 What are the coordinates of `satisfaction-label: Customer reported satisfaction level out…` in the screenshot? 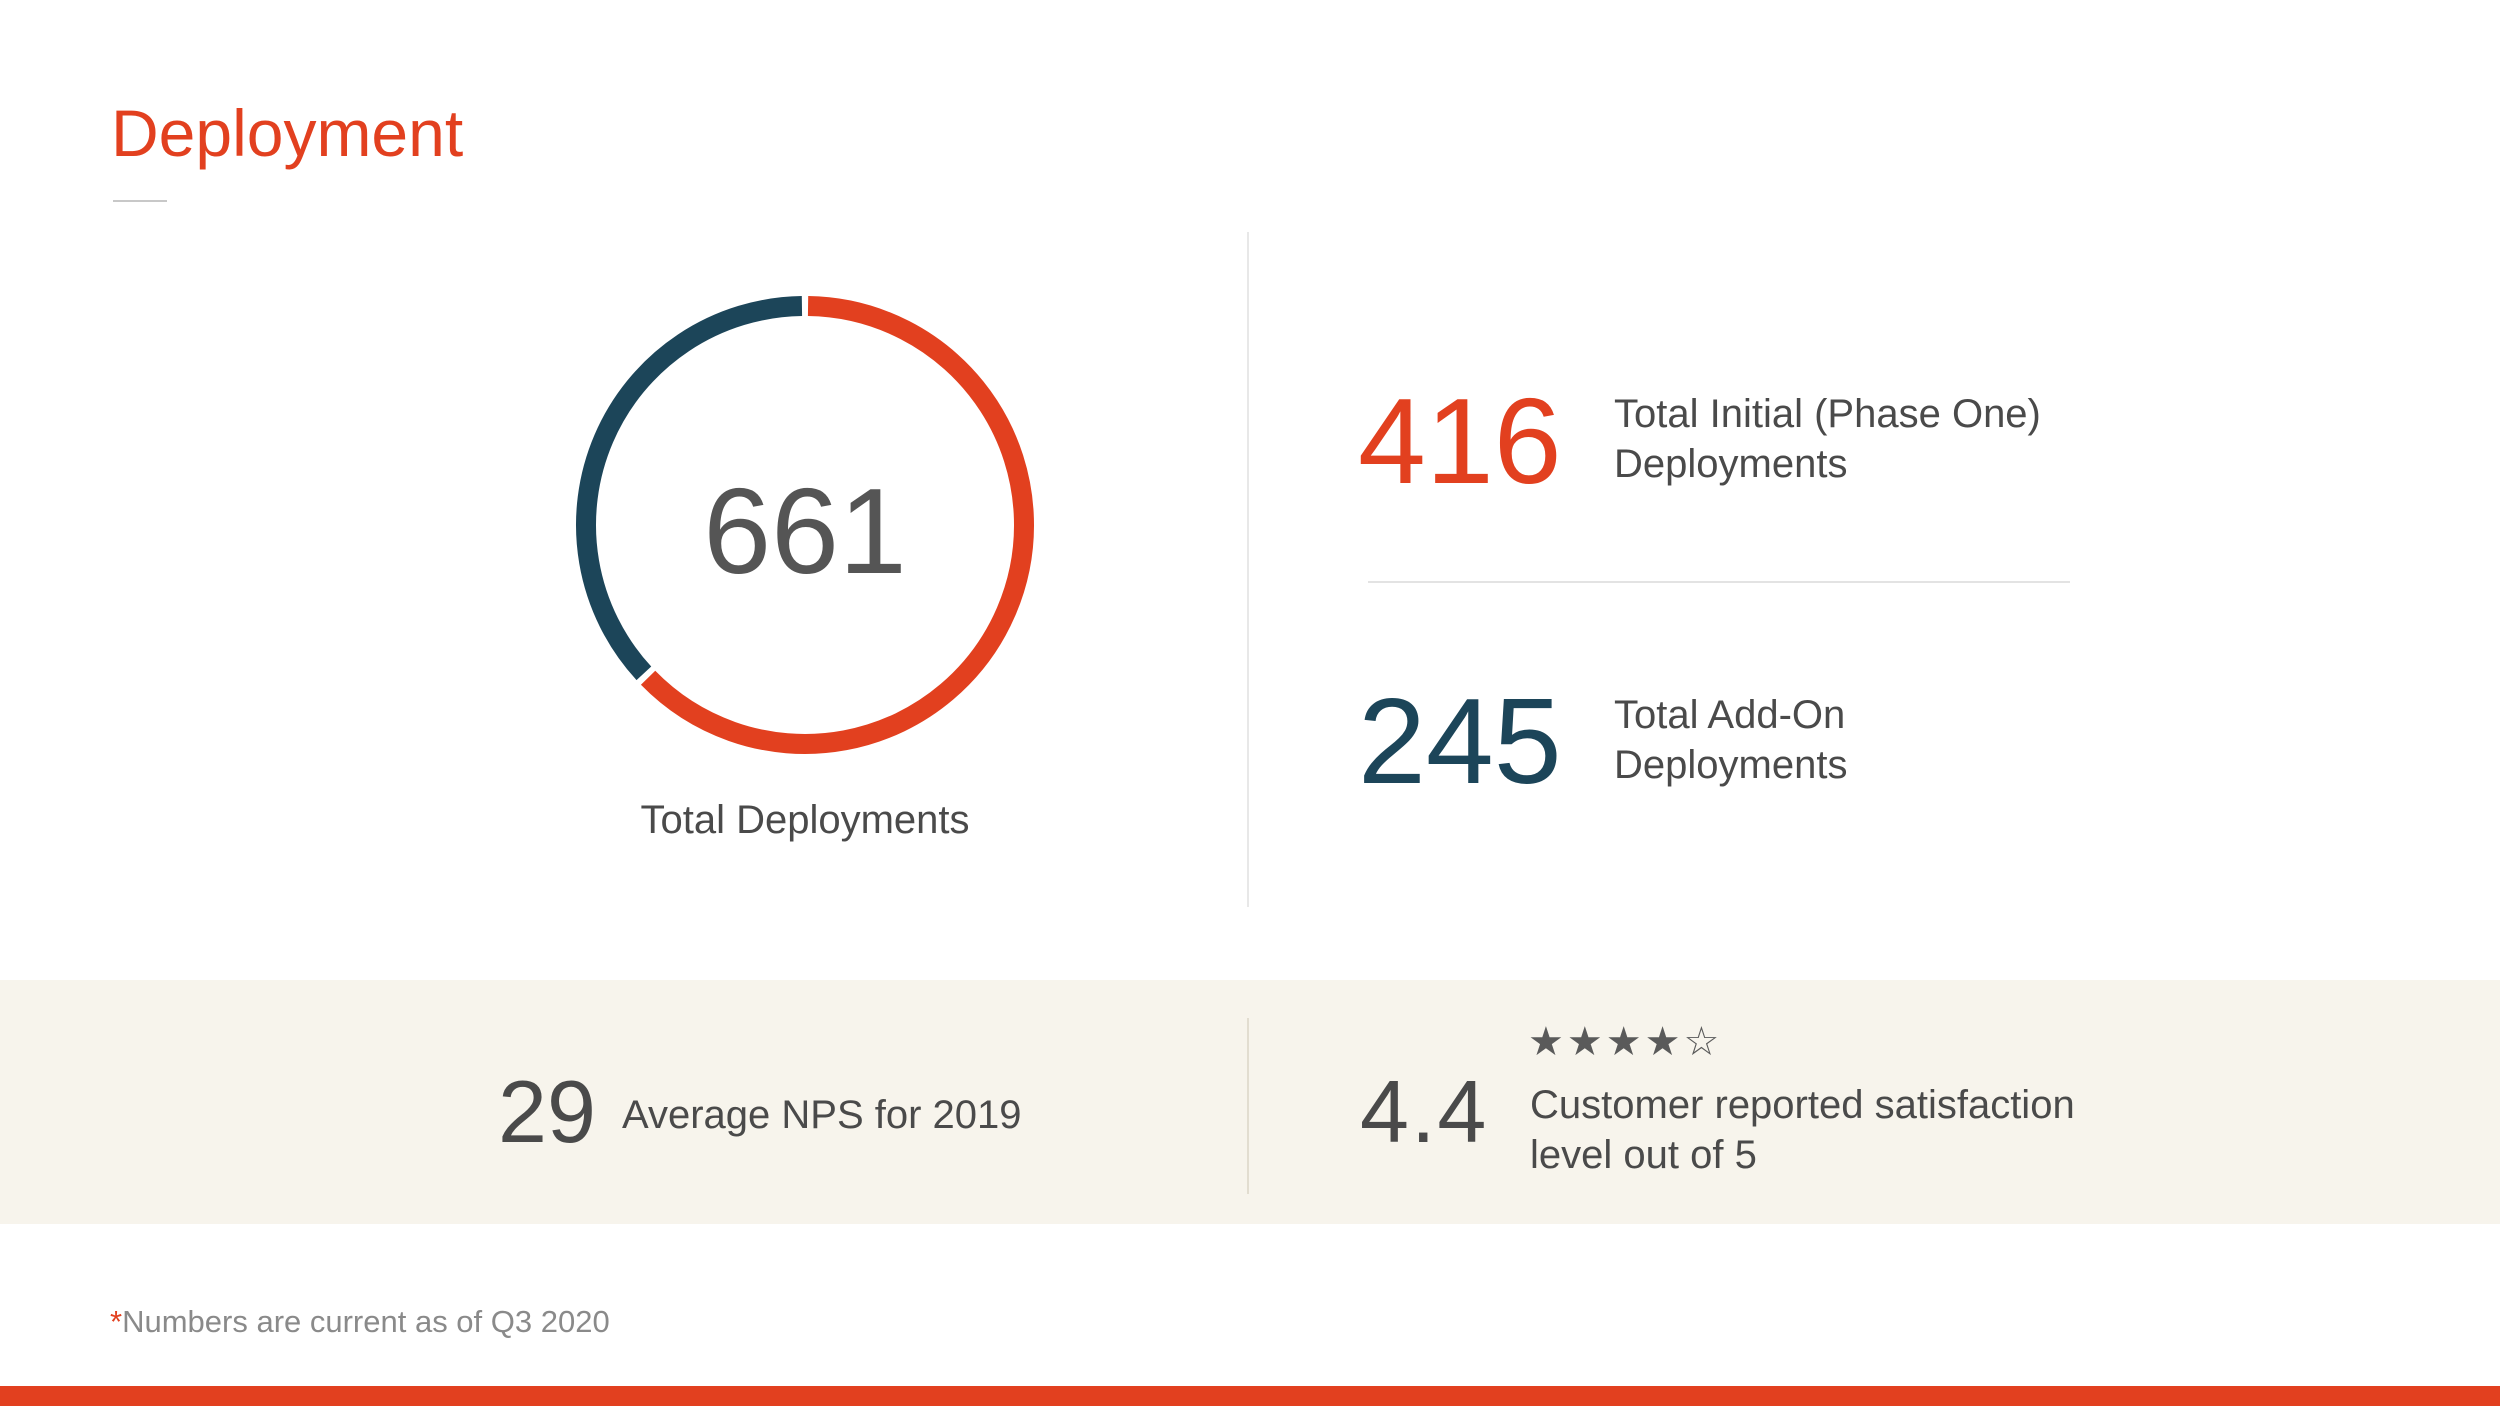 It's located at (1880, 1130).